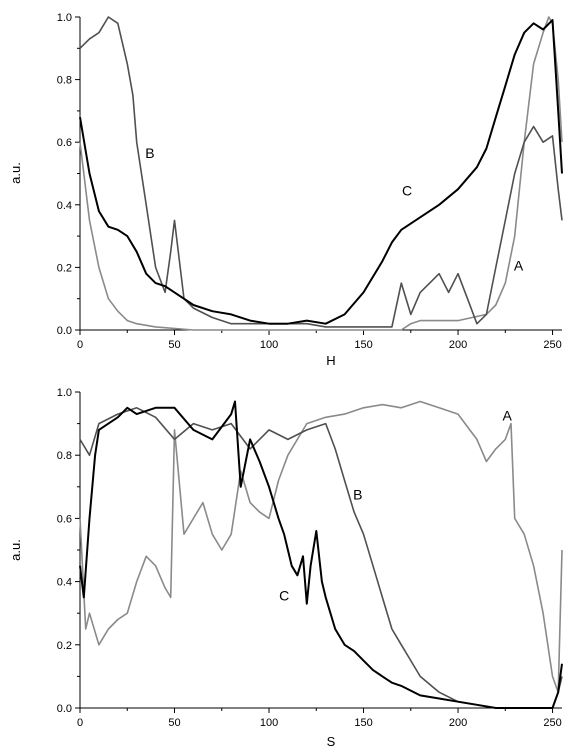 Image resolution: width=575 pixels, height=756 pixels. I want to click on x-axis-title: S, so click(331, 741).